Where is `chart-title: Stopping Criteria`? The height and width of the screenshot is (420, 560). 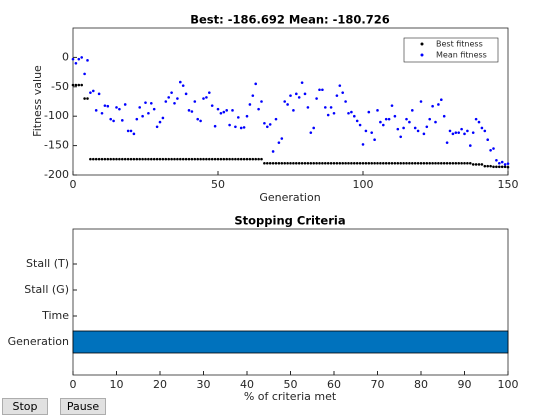
chart-title: Stopping Criteria is located at coordinates (289, 221).